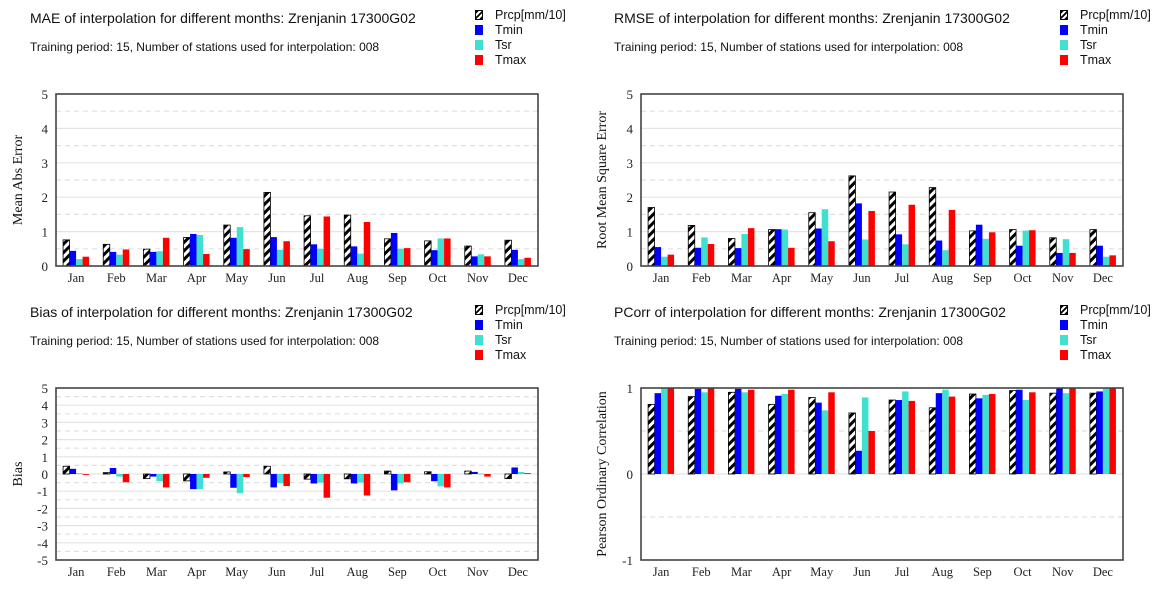 This screenshot has width=1167, height=589. What do you see at coordinates (858, 234) in the screenshot?
I see `bar-tmin-jun` at bounding box center [858, 234].